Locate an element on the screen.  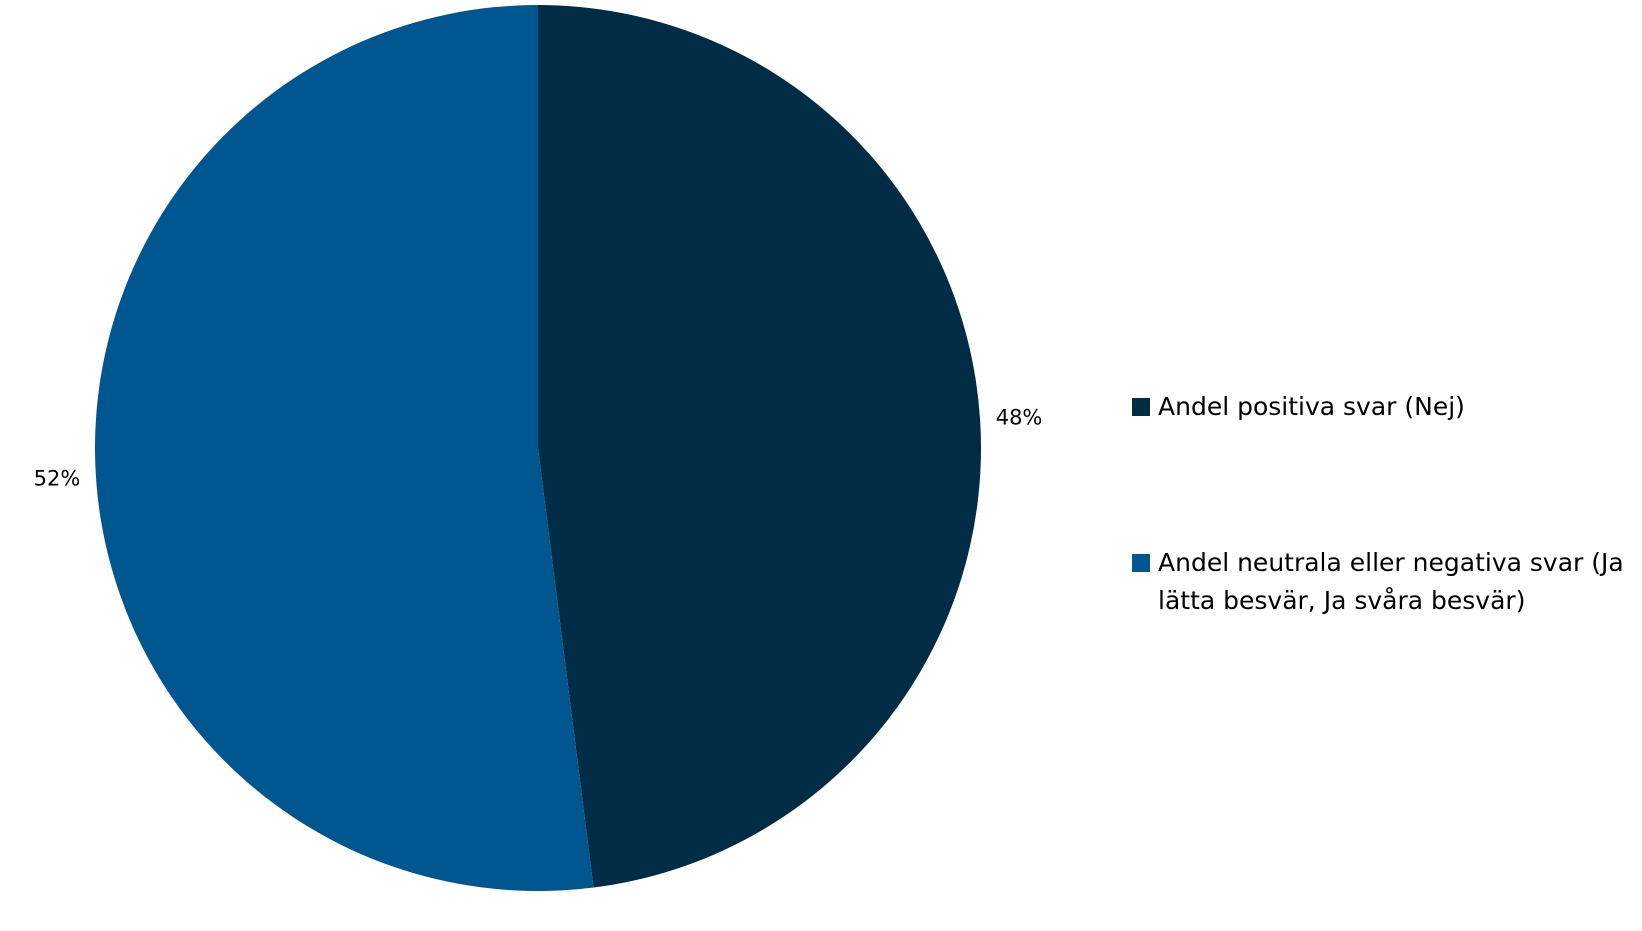
legend-label-positive: Andel positiva svar (Nej) is located at coordinates (1311, 406).